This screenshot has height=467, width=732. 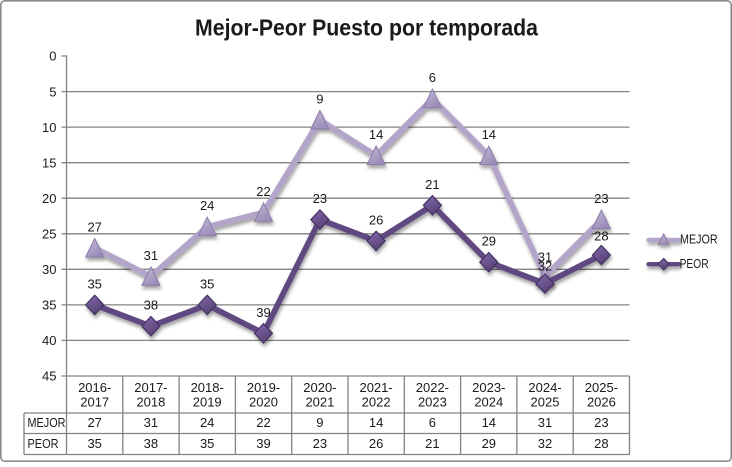 I want to click on svg-text: 2026, so click(x=601, y=402).